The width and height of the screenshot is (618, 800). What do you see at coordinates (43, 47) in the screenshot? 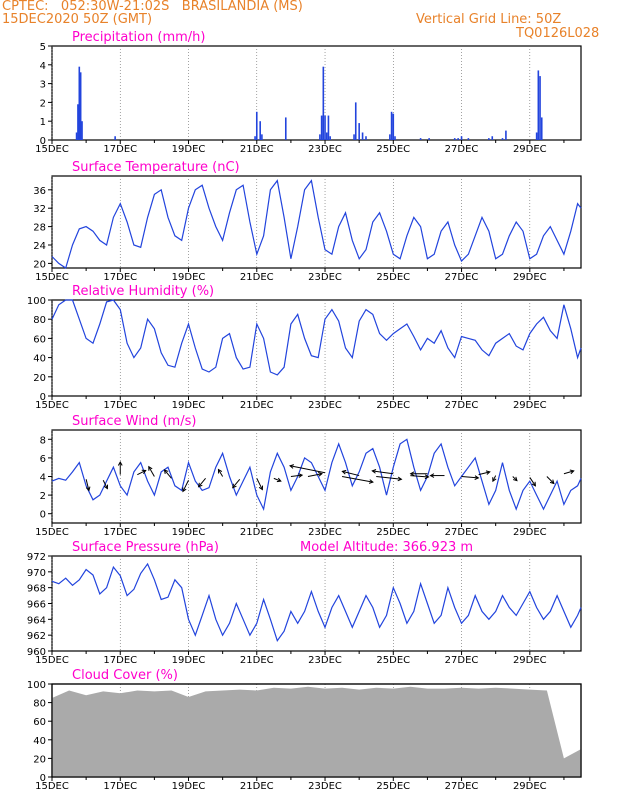
I see `precipitation-ytick-label: 5` at bounding box center [43, 47].